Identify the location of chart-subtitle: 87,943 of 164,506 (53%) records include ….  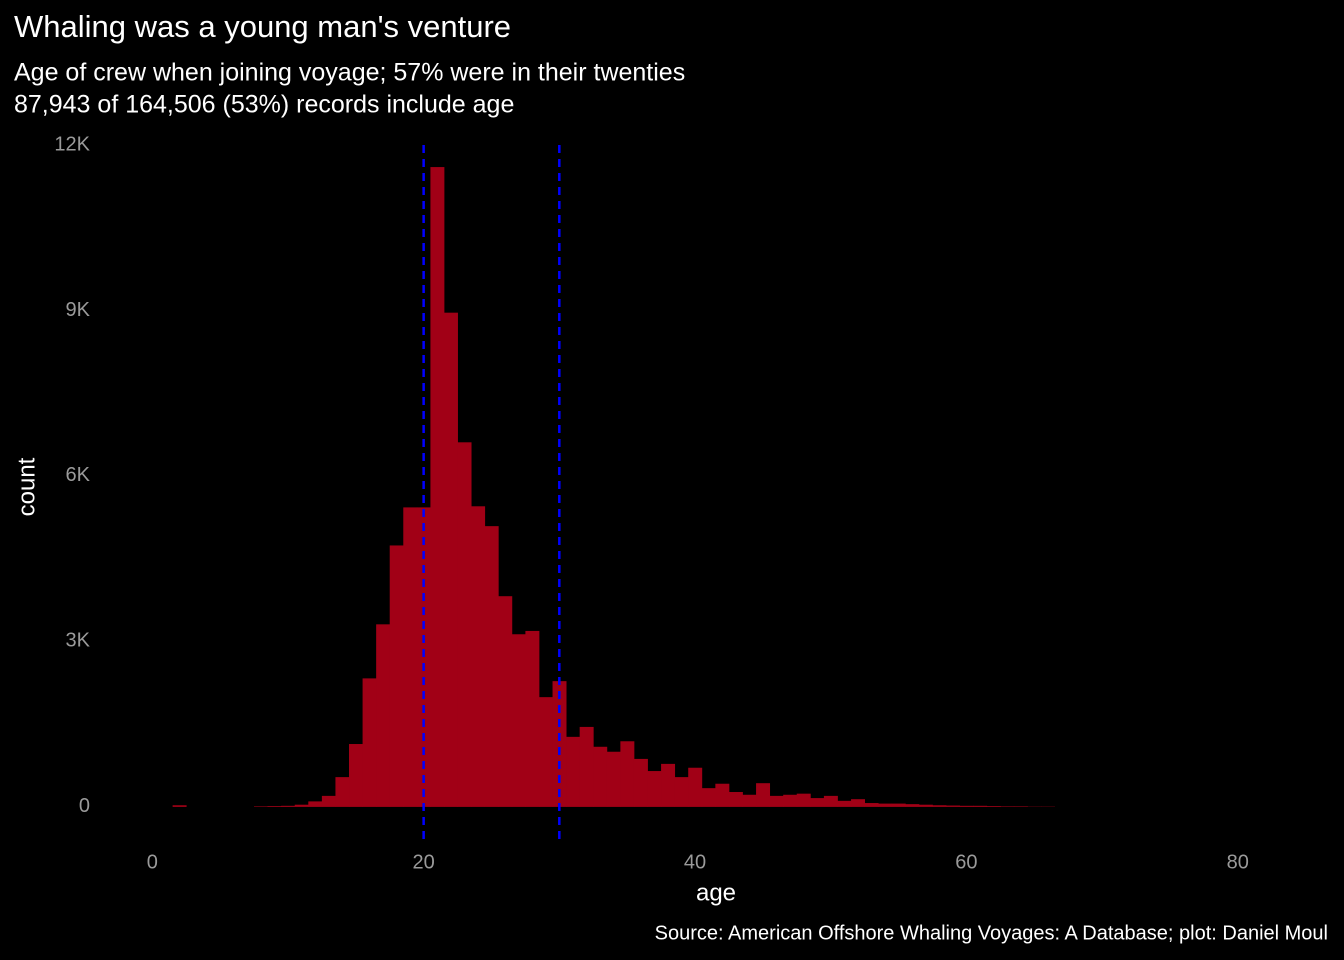
(264, 105).